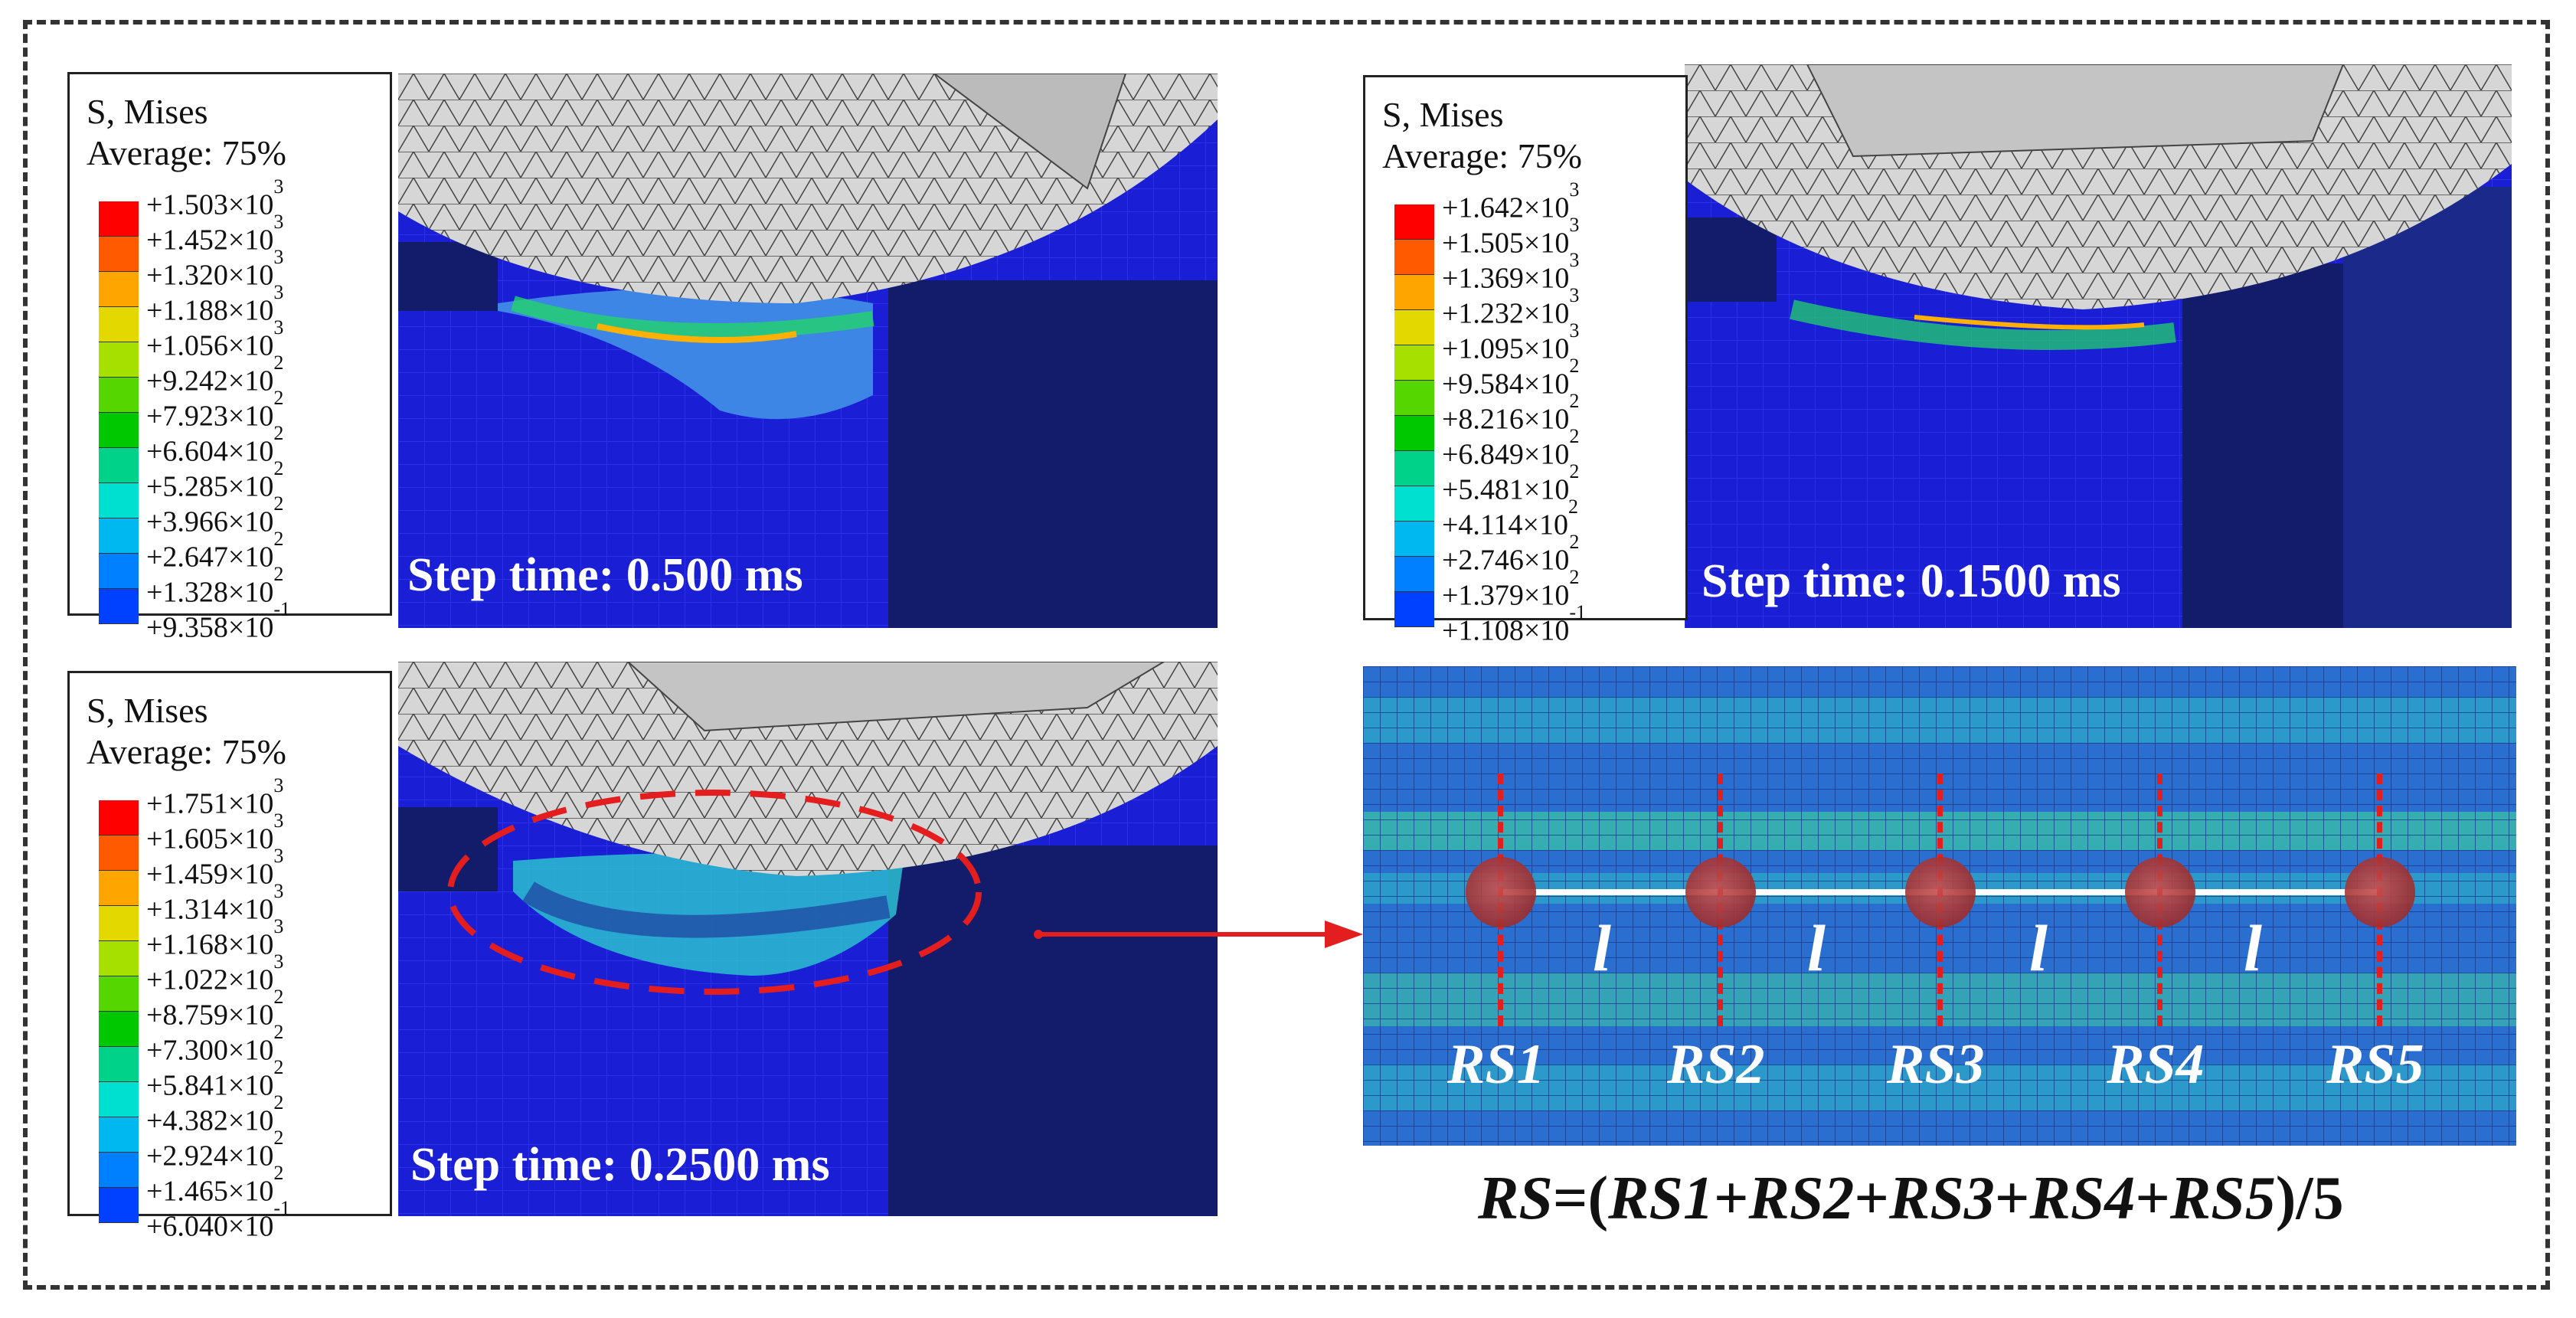 The image size is (2576, 1318). What do you see at coordinates (2082, 1198) in the screenshot?
I see `formula-term: RS4` at bounding box center [2082, 1198].